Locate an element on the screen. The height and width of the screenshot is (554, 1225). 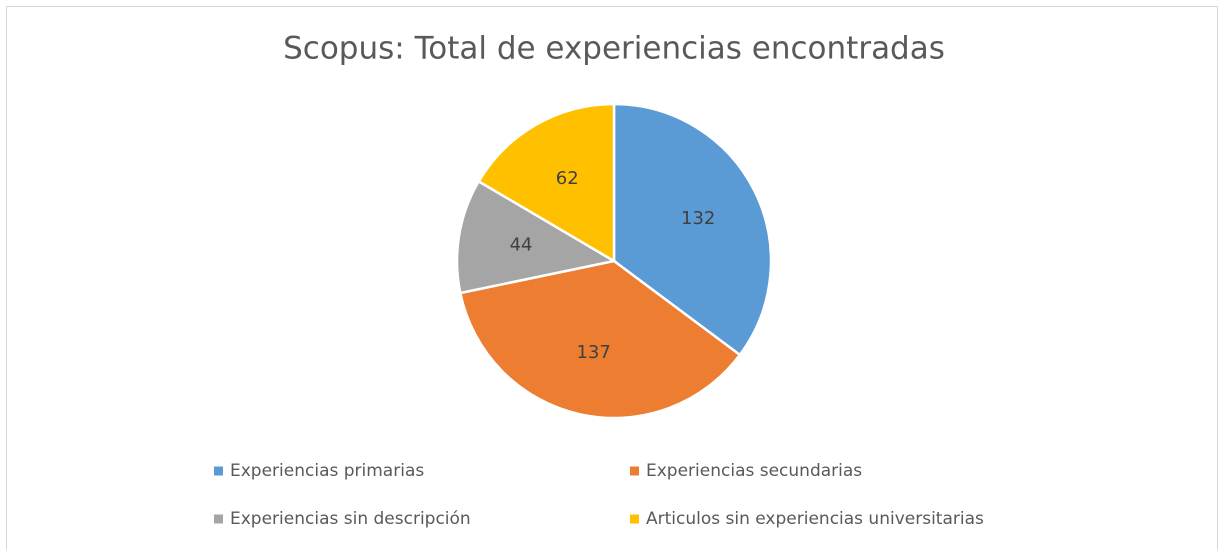
data-label: 132 is located at coordinates (698, 218).